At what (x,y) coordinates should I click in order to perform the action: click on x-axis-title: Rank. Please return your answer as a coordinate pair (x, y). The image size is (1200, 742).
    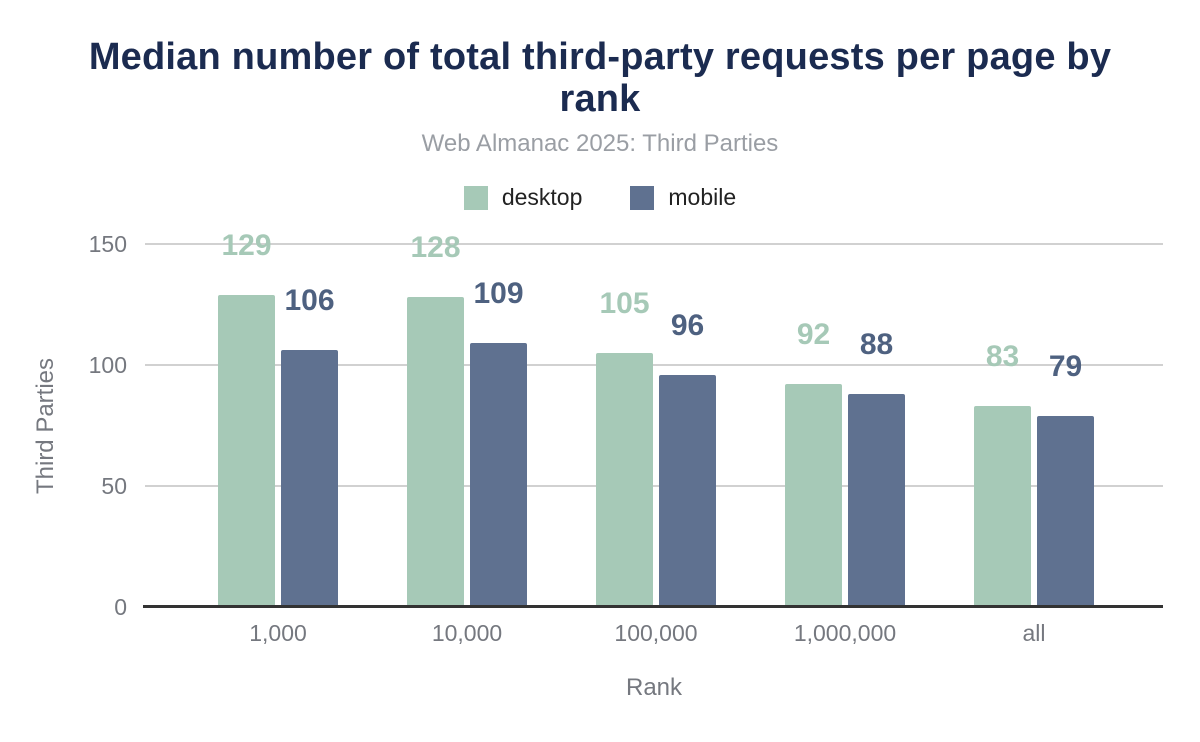
    Looking at the image, I should click on (654, 687).